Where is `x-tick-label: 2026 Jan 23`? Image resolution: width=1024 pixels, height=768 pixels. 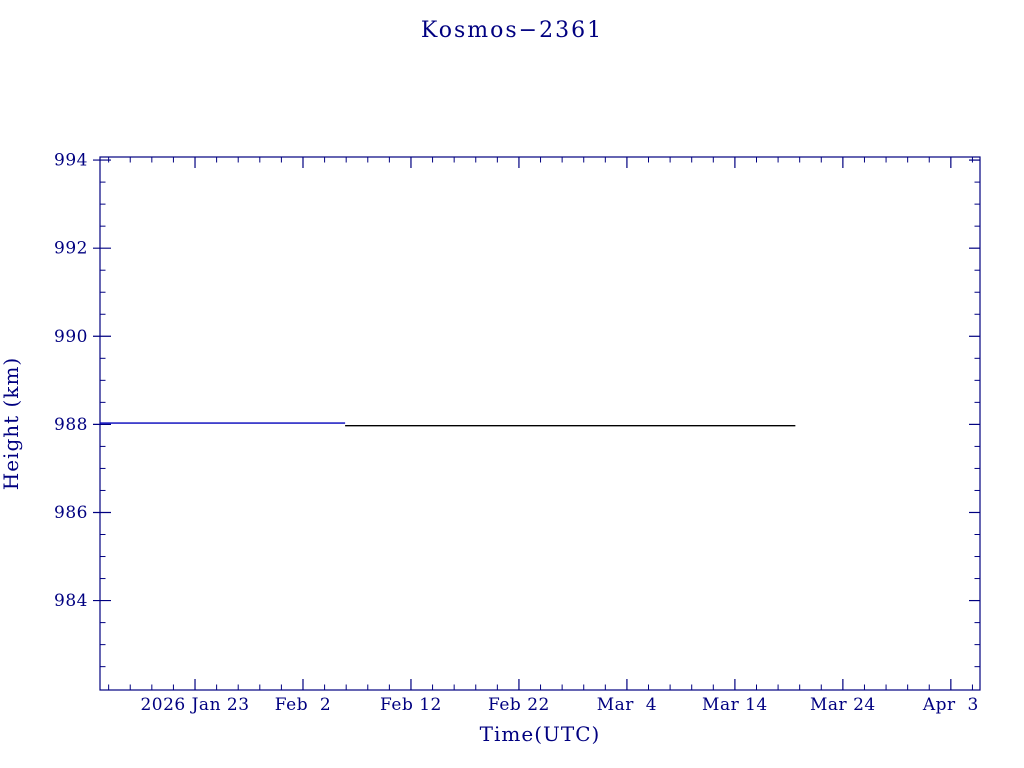 x-tick-label: 2026 Jan 23 is located at coordinates (194, 705).